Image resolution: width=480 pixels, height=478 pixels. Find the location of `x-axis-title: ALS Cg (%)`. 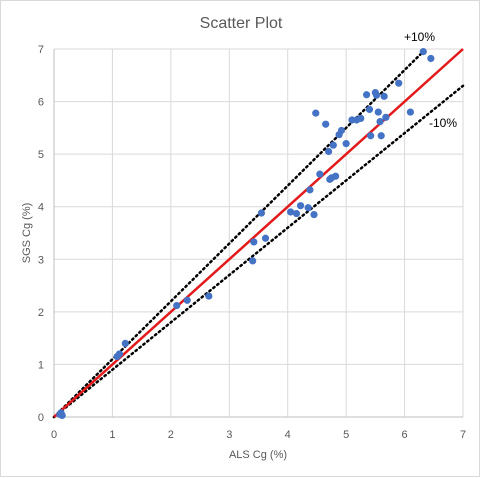

x-axis-title: ALS Cg (%) is located at coordinates (258, 455).